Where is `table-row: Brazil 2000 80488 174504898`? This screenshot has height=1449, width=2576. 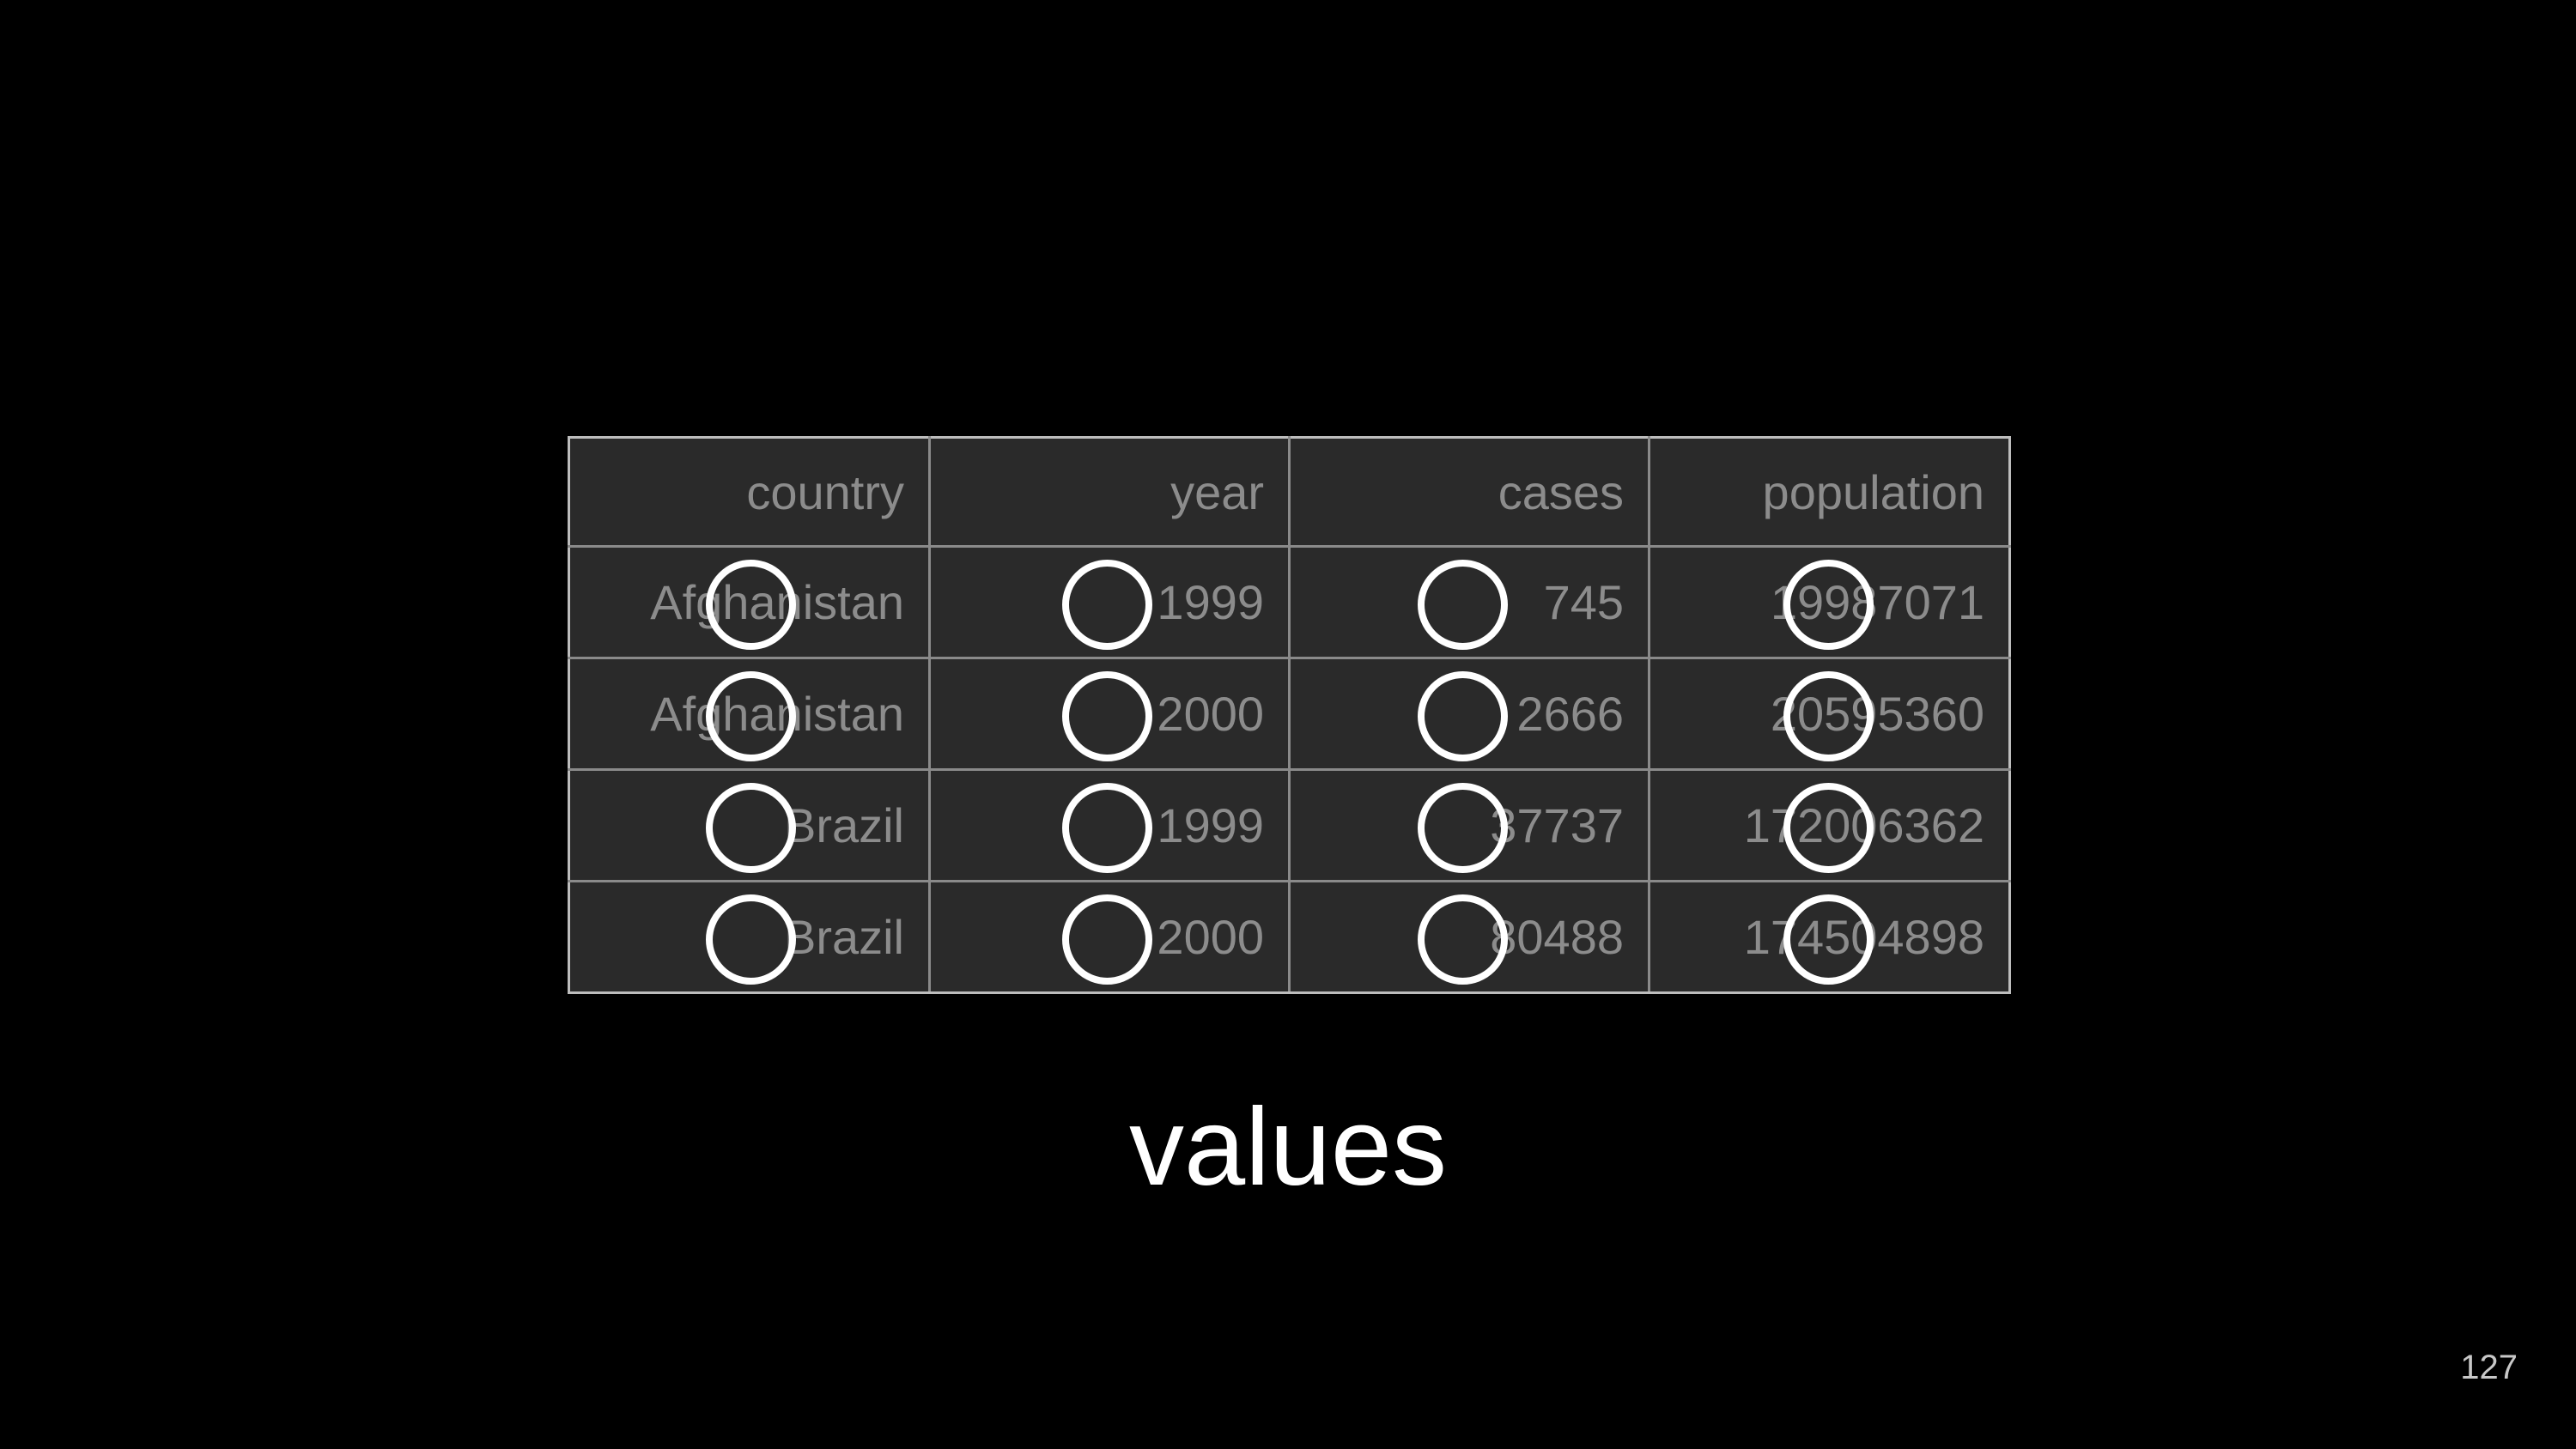 table-row: Brazil 2000 80488 174504898 is located at coordinates (1290, 937).